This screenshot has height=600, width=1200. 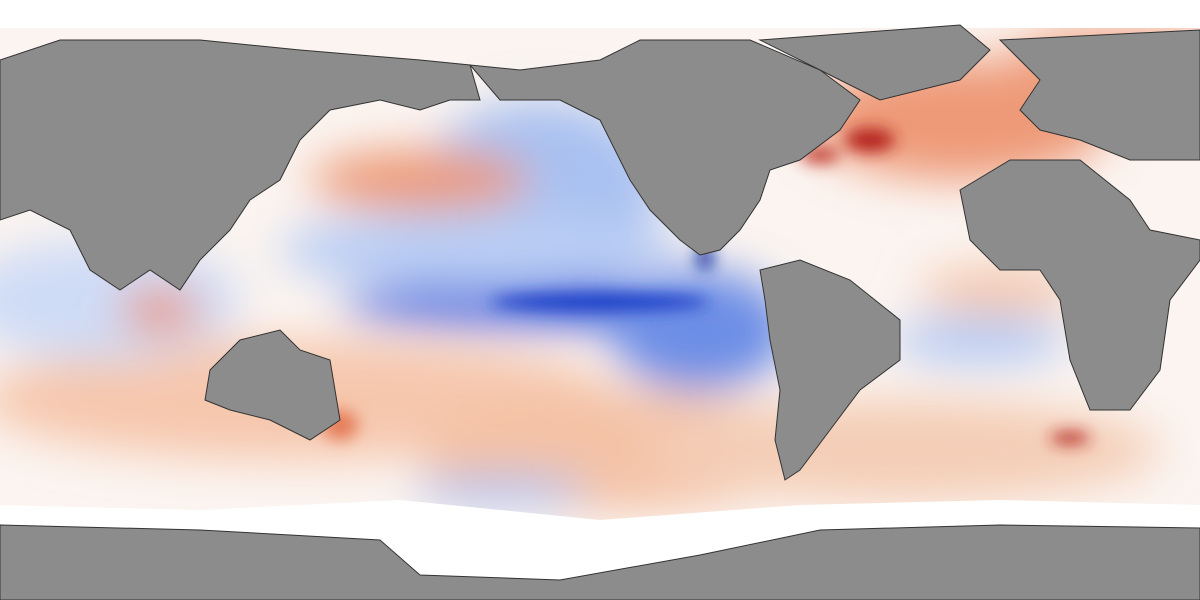 What do you see at coordinates (1099, 95) in the screenshot?
I see `europe` at bounding box center [1099, 95].